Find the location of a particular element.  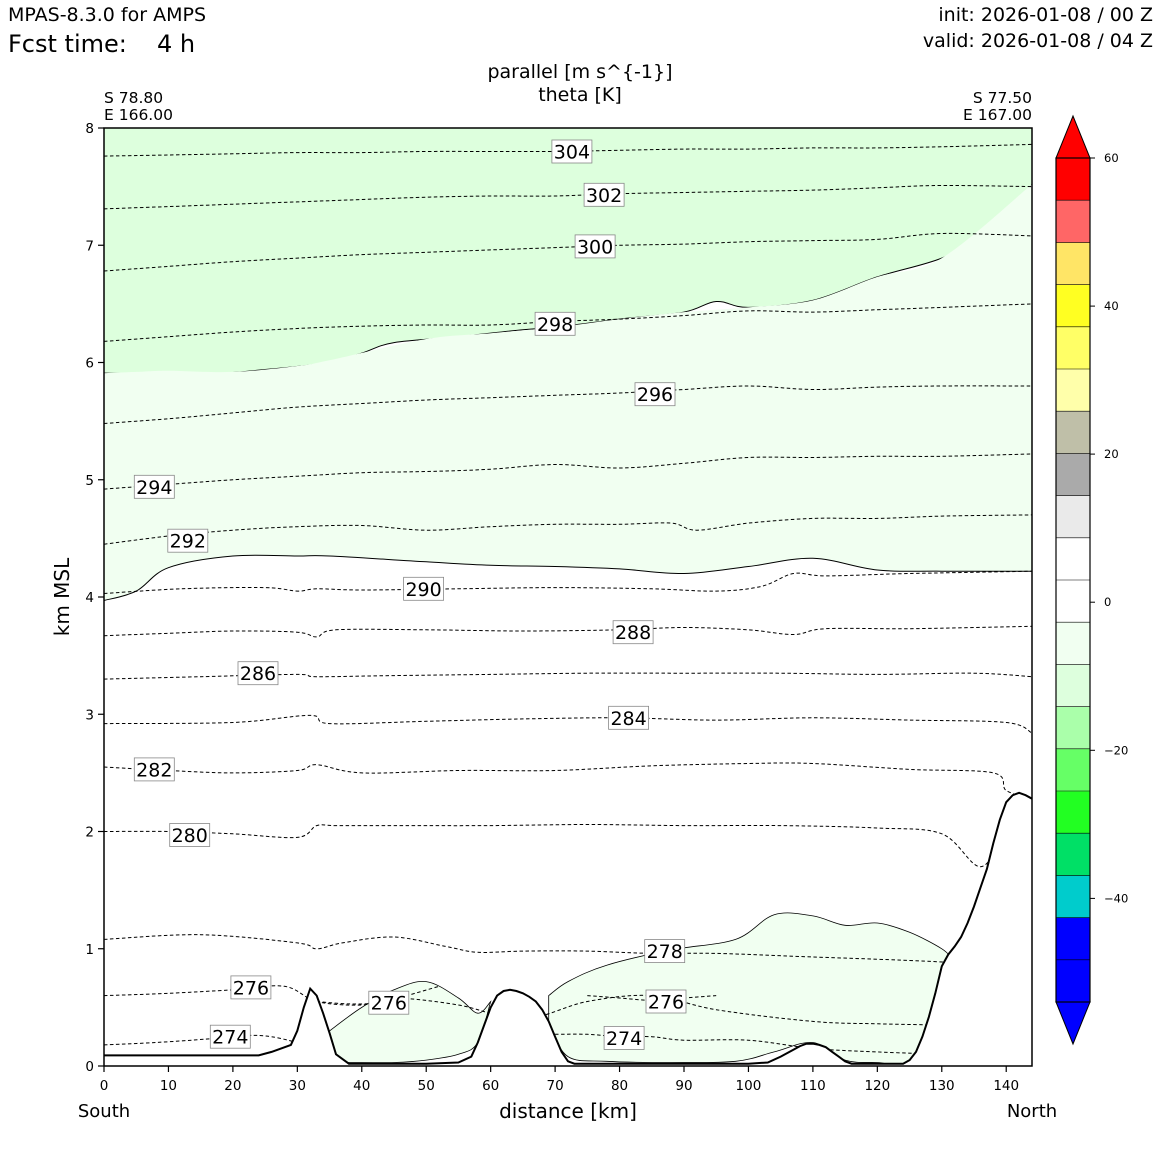

chart-title-parallel: parallel [m s^{-1}] is located at coordinates (579, 72).